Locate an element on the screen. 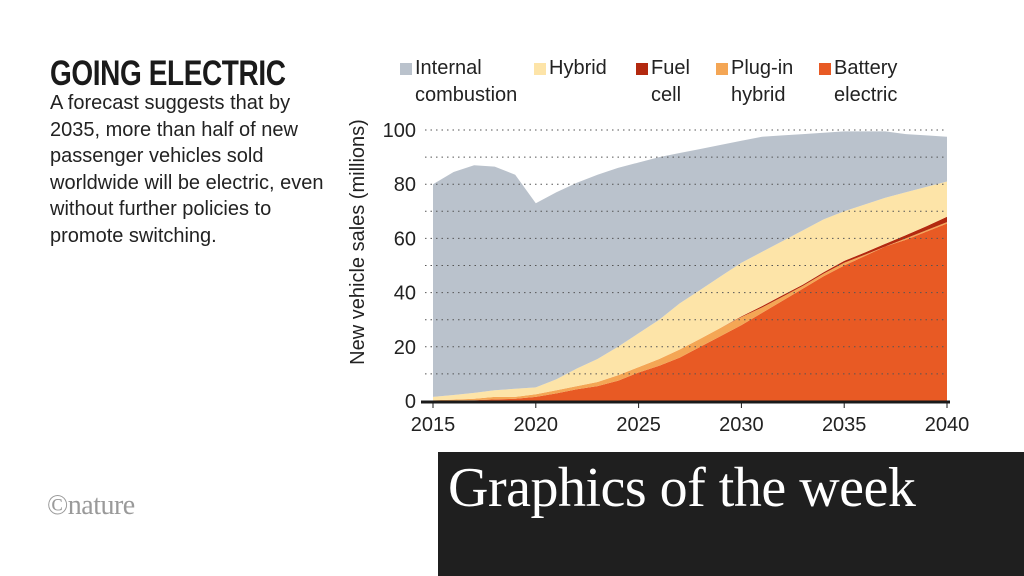 The height and width of the screenshot is (576, 1024). banner-text: Graphics of the week is located at coordinates (682, 488).